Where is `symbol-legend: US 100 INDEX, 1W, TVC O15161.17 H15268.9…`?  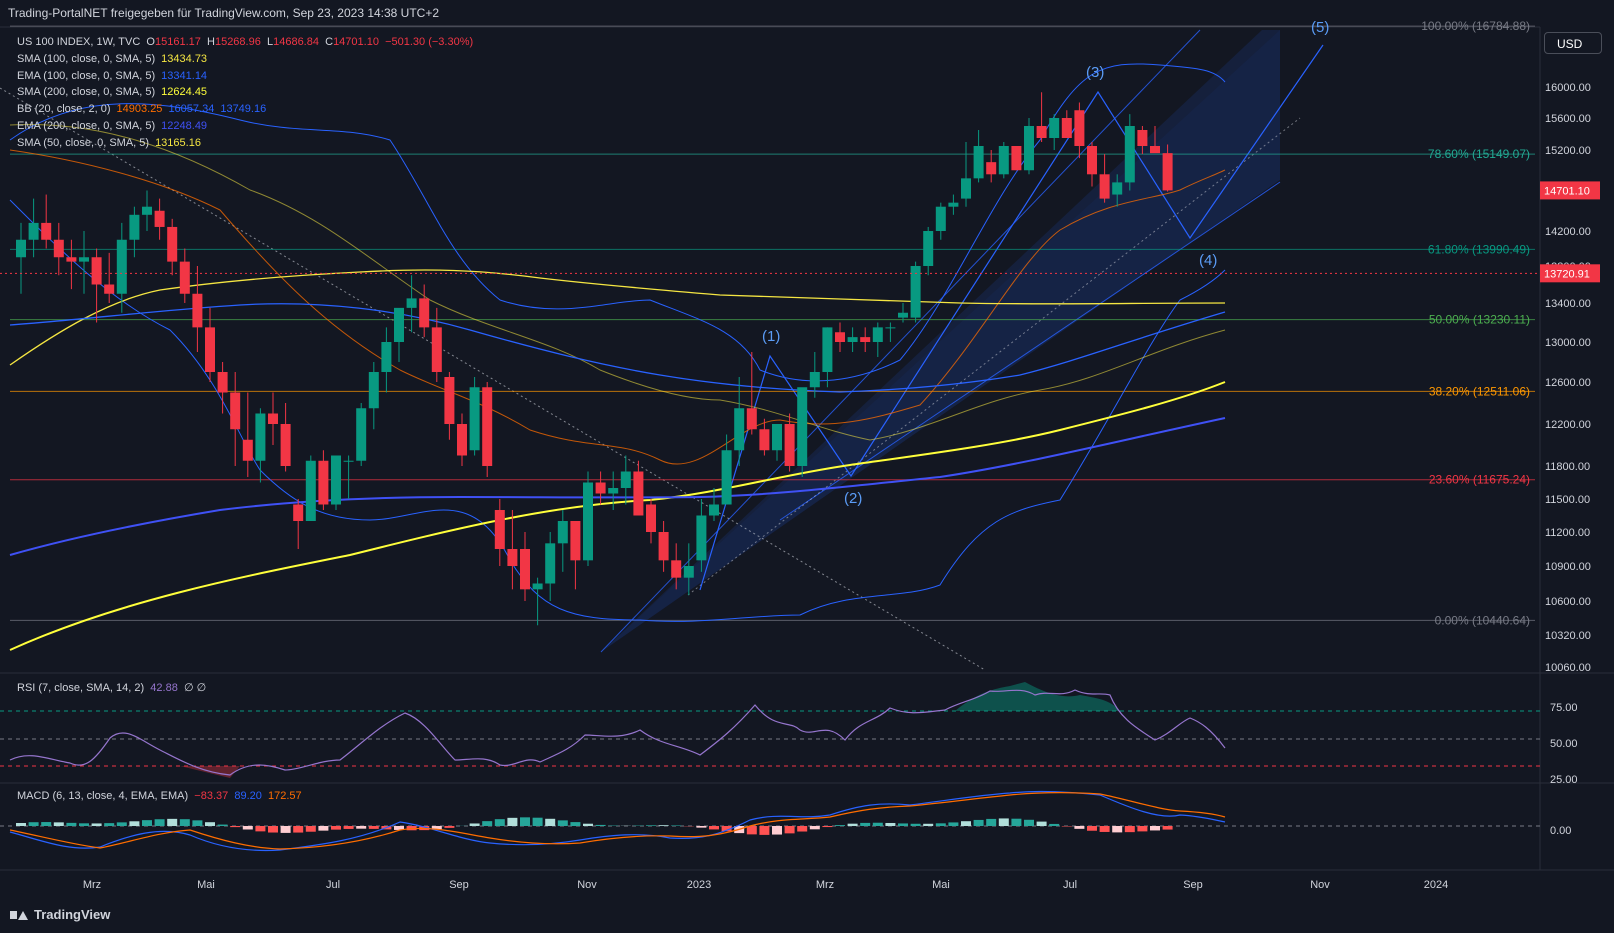
symbol-legend: US 100 INDEX, 1W, TVC O15161.17 H15268.9… is located at coordinates (245, 42).